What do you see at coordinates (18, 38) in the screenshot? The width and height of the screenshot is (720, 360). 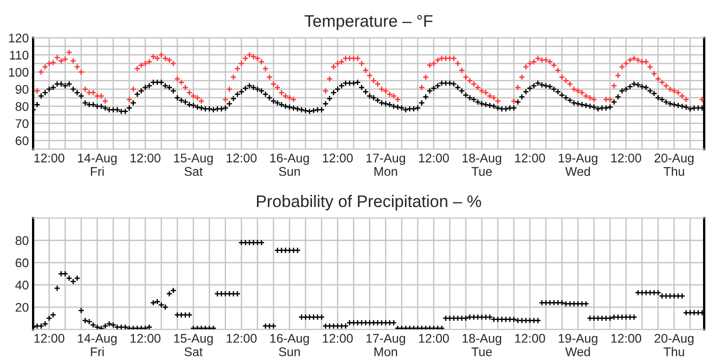 I see `y-tick-label: 120` at bounding box center [18, 38].